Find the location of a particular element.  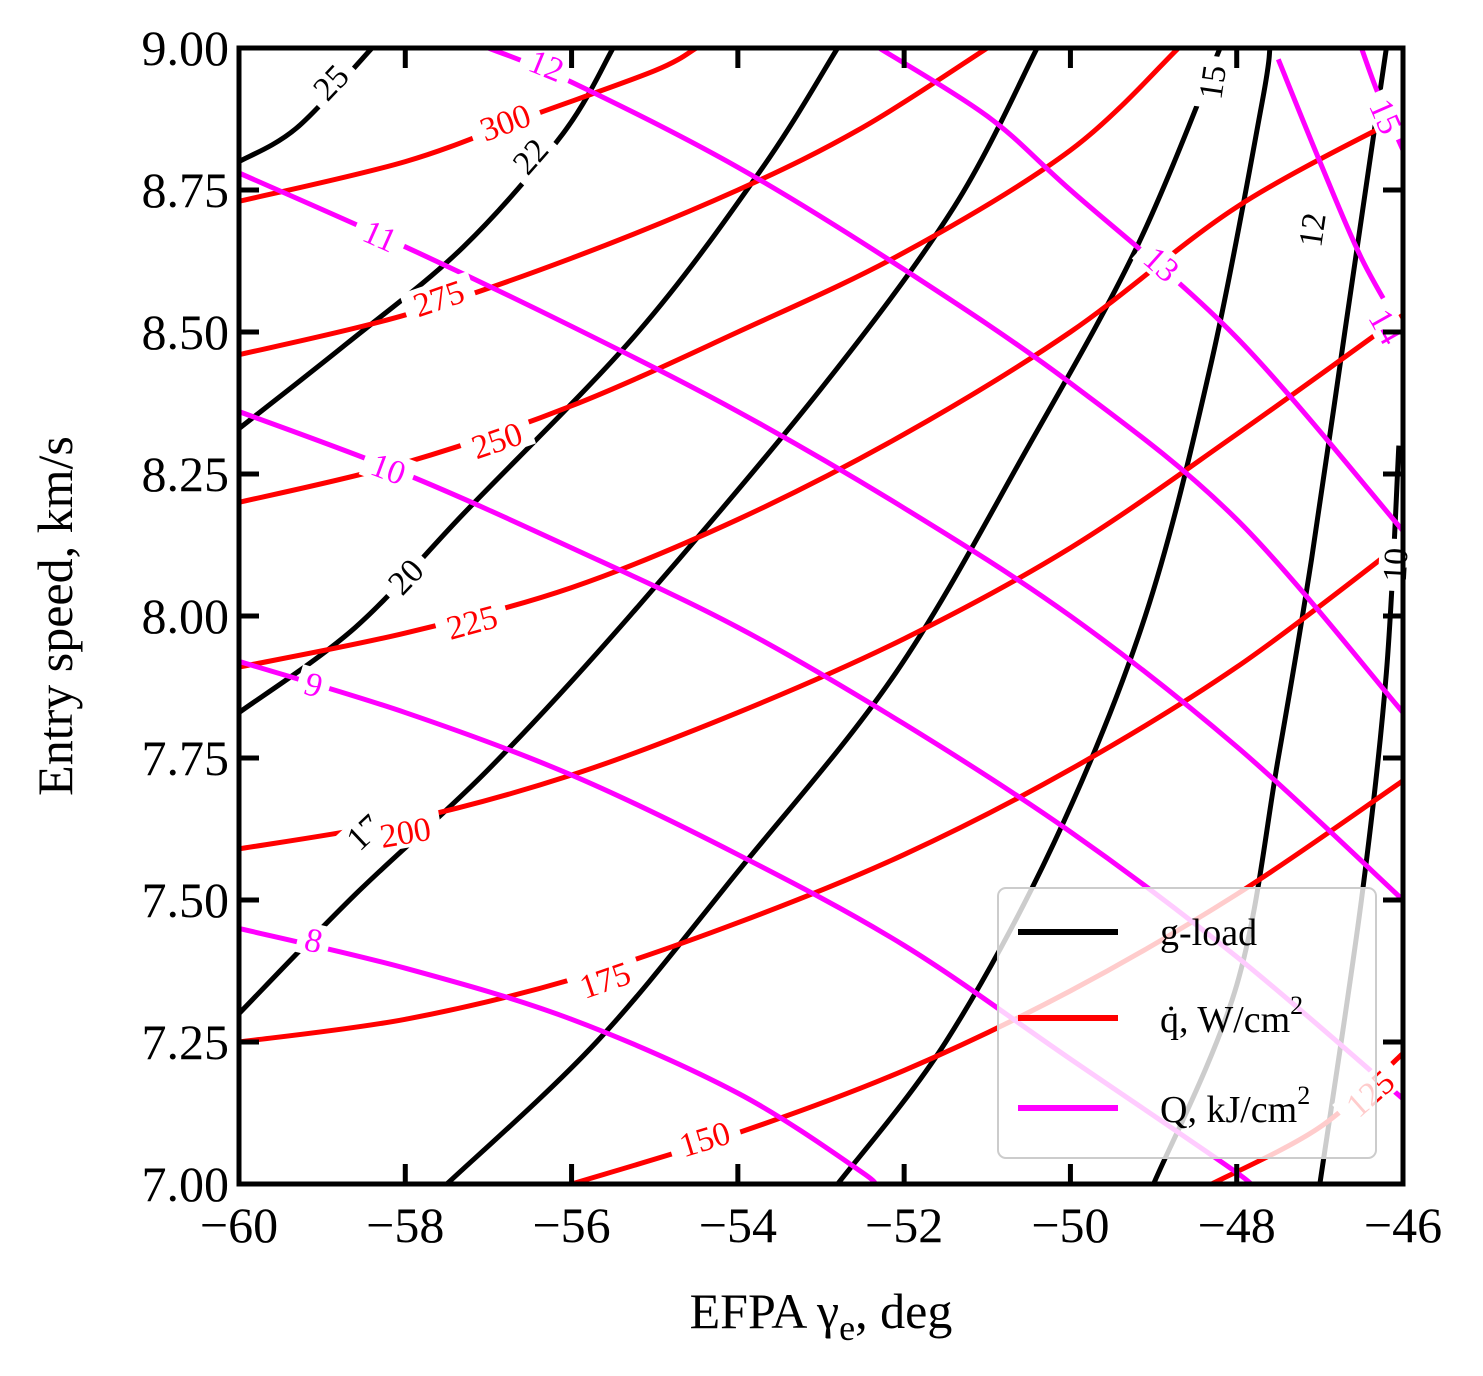

contour-label-q-9: 9 is located at coordinates (313, 685).